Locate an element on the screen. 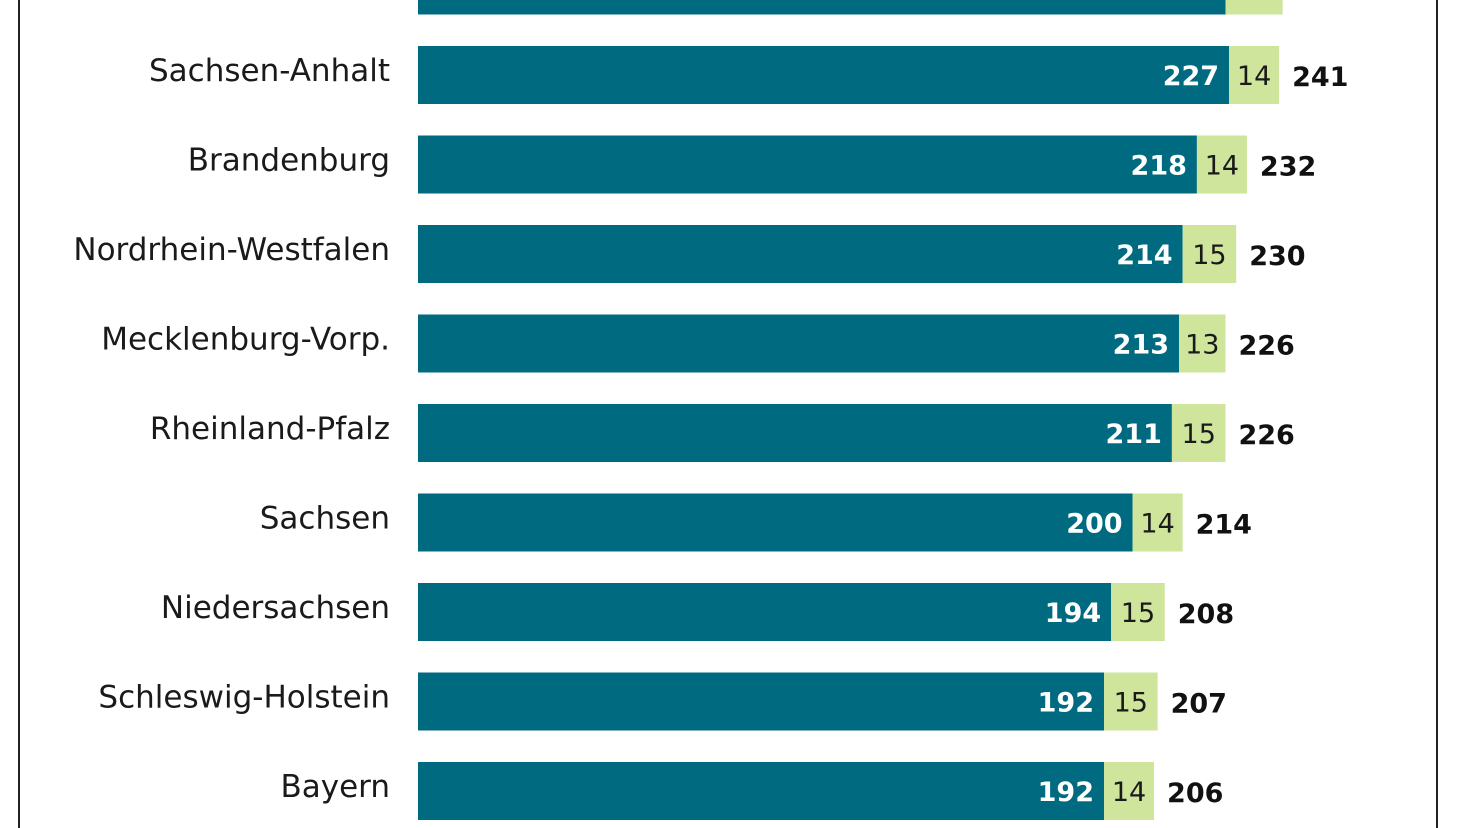 The width and height of the screenshot is (1472, 828). frame-left-border is located at coordinates (19, 414).